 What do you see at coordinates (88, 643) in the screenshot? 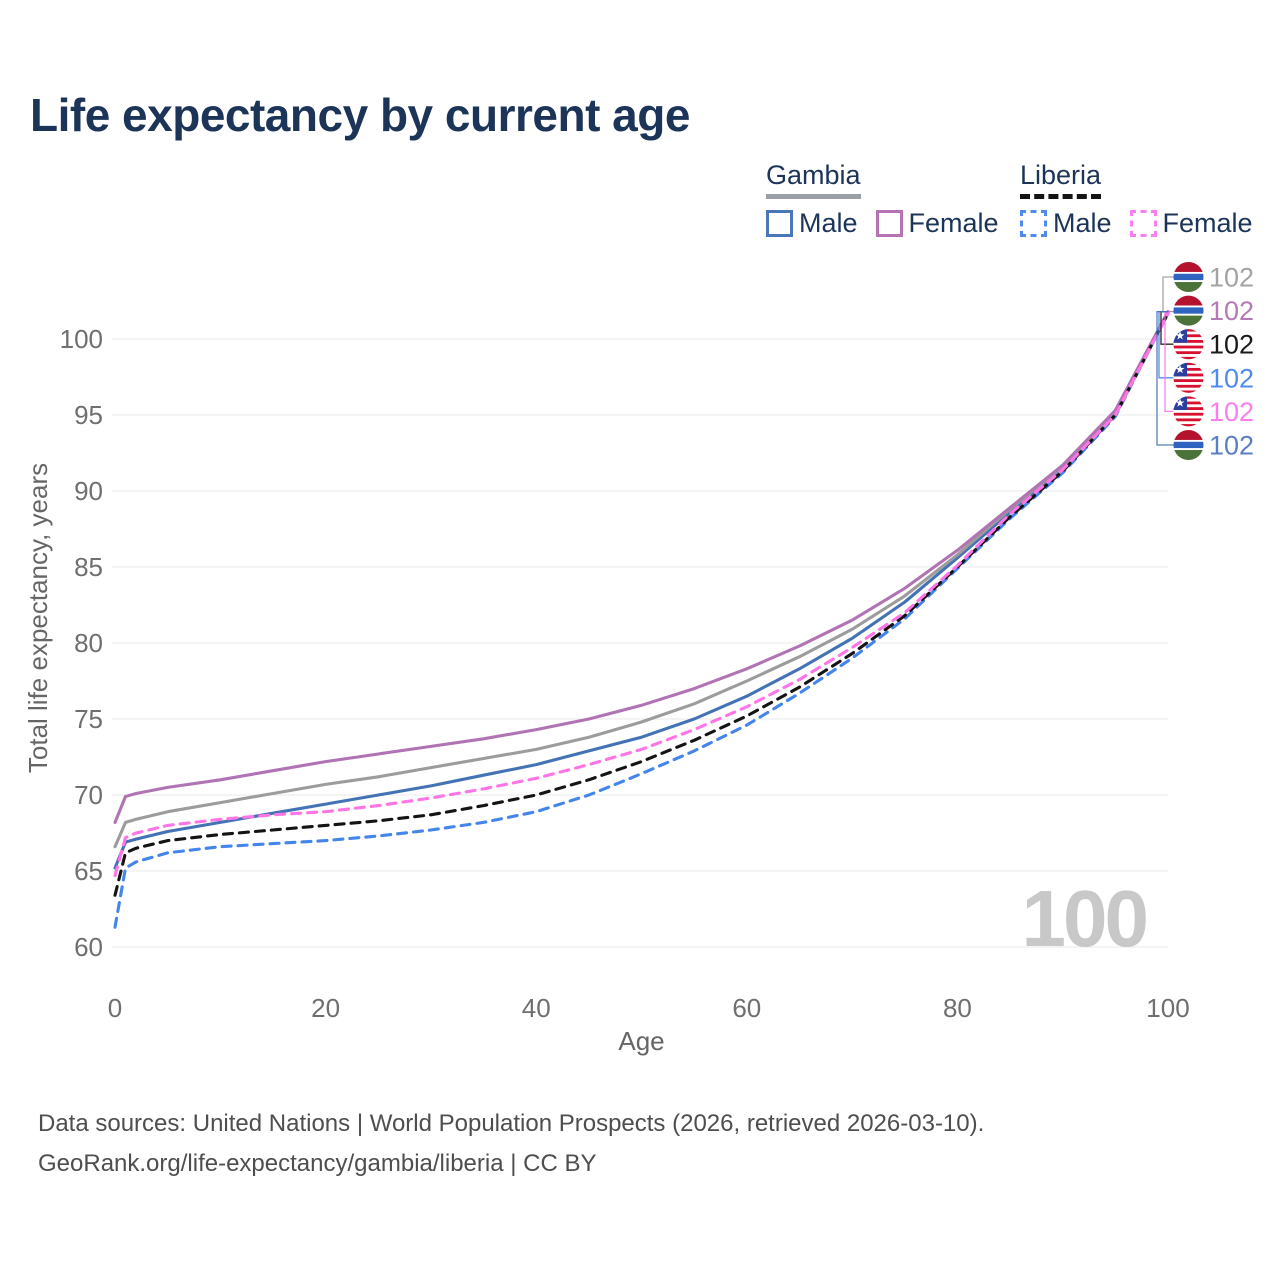
I see `y-tick-label-80: 80` at bounding box center [88, 643].